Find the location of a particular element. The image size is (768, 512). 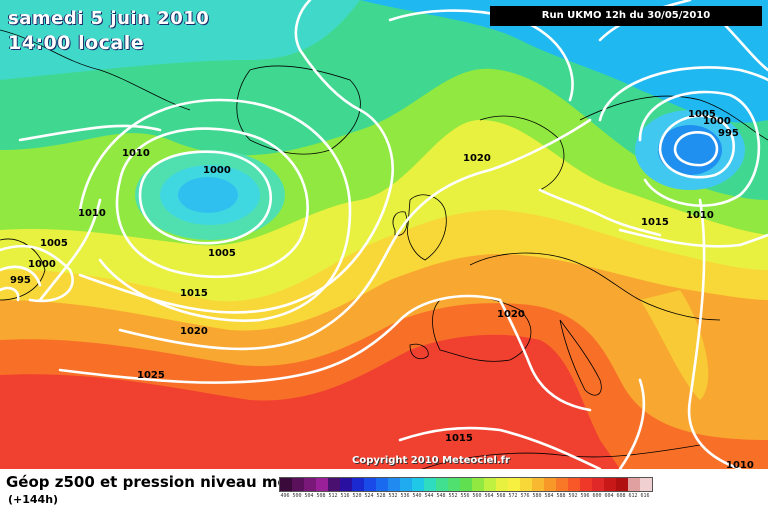

legend-value-label: 580 is located at coordinates (537, 496).